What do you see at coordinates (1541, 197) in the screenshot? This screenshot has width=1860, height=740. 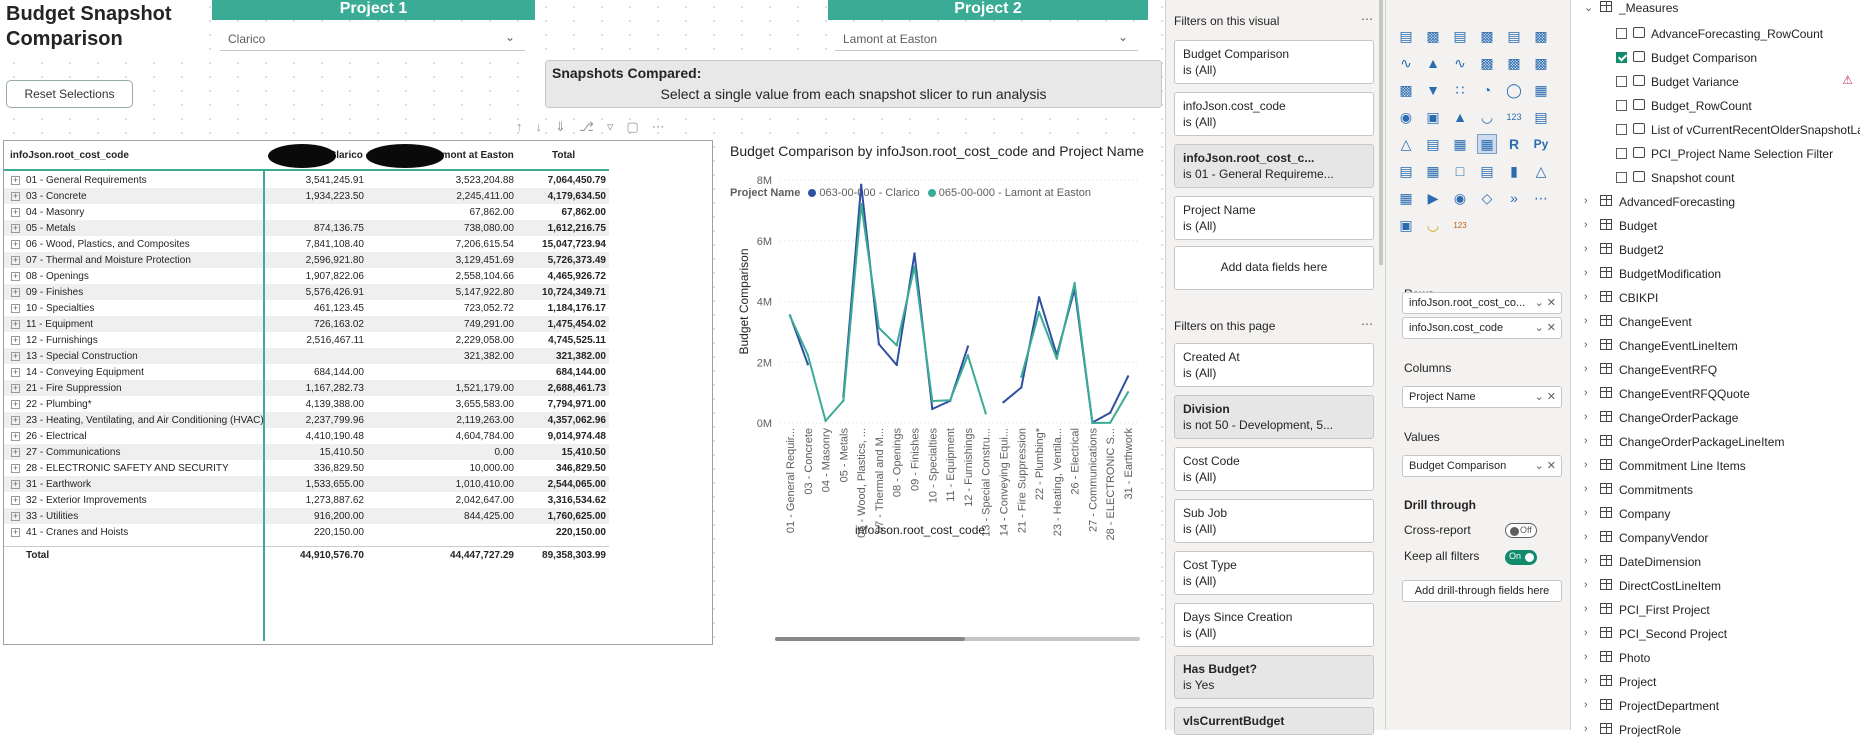 I see `more-visuals-icon: ⋯` at bounding box center [1541, 197].